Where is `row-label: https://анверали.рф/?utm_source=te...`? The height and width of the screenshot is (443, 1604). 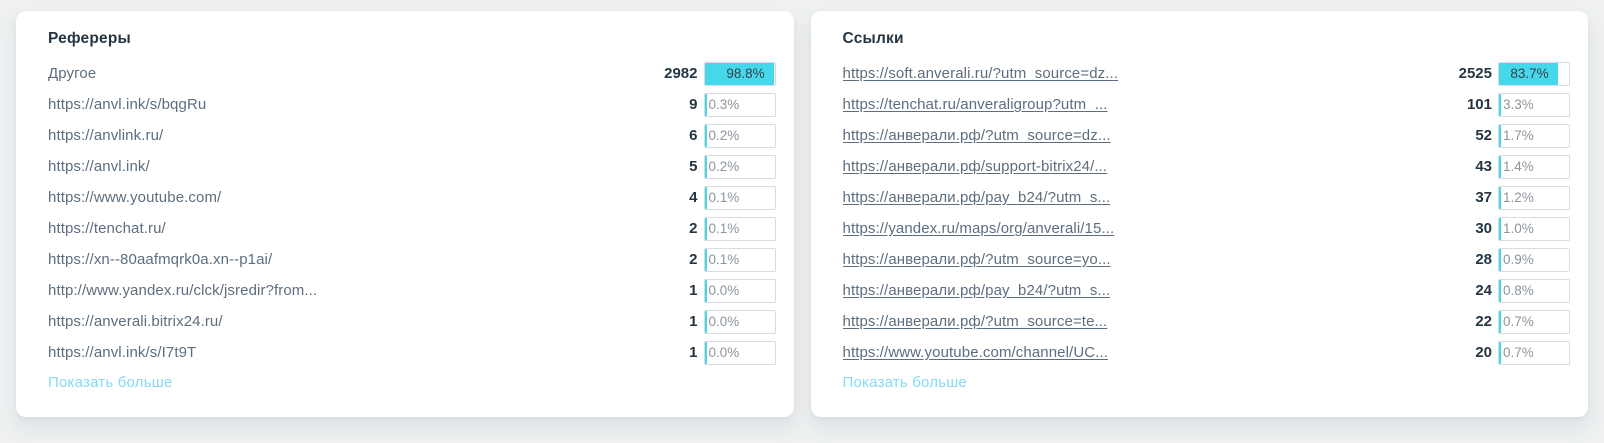
row-label: https://анверали.рф/?utm_source=te... is located at coordinates (975, 321).